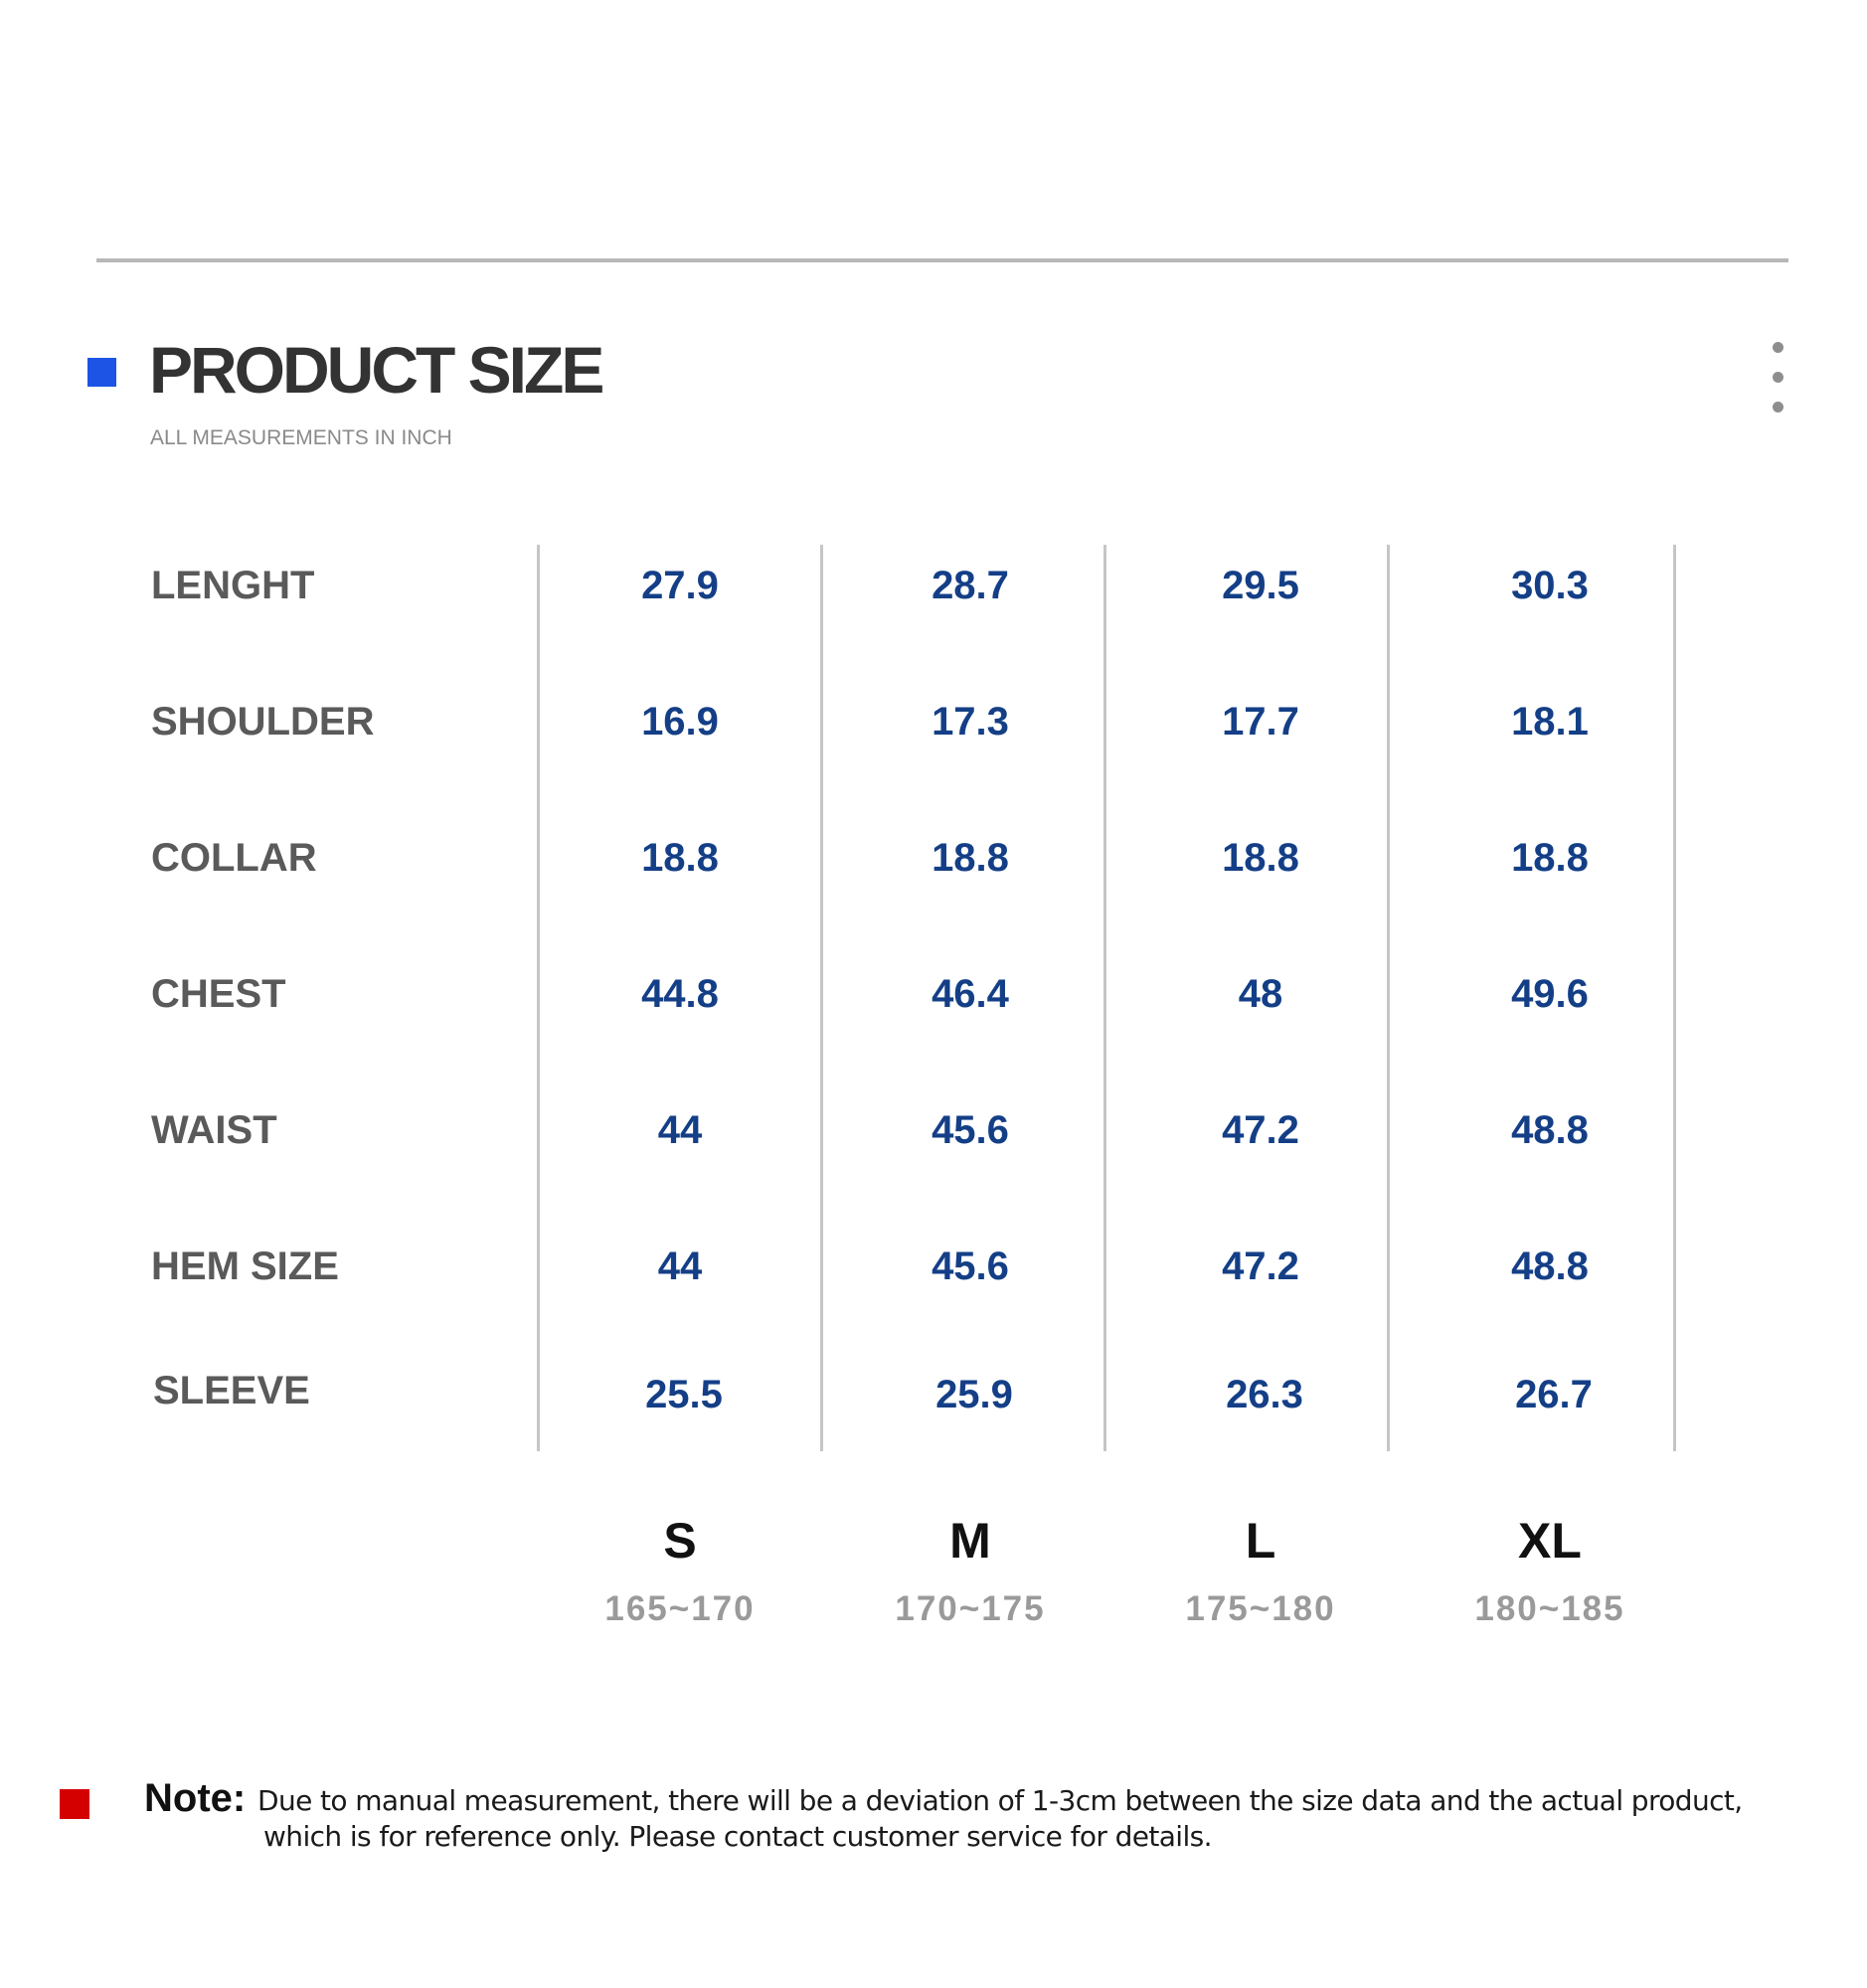 The image size is (1867, 1988). I want to click on cell-shoulder-m: 17.3, so click(970, 722).